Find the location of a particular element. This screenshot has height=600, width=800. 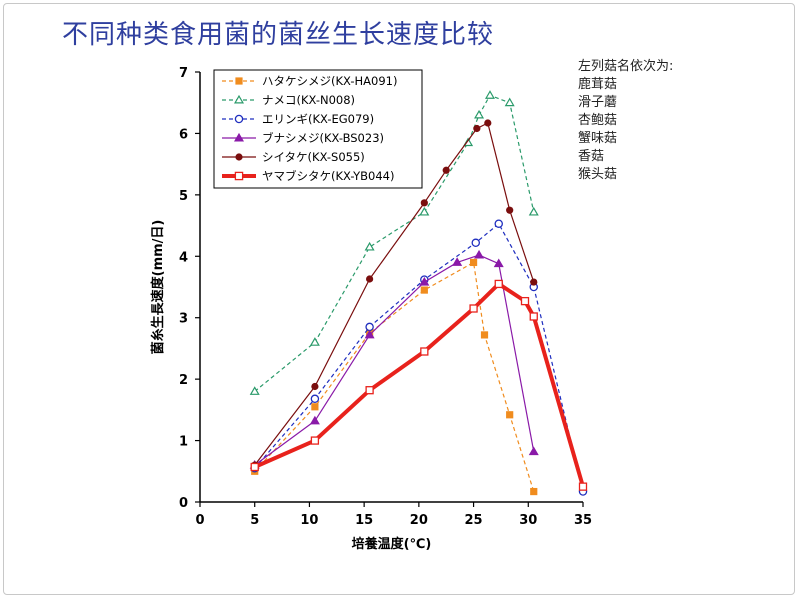

x-tick-label: 35 is located at coordinates (583, 520).